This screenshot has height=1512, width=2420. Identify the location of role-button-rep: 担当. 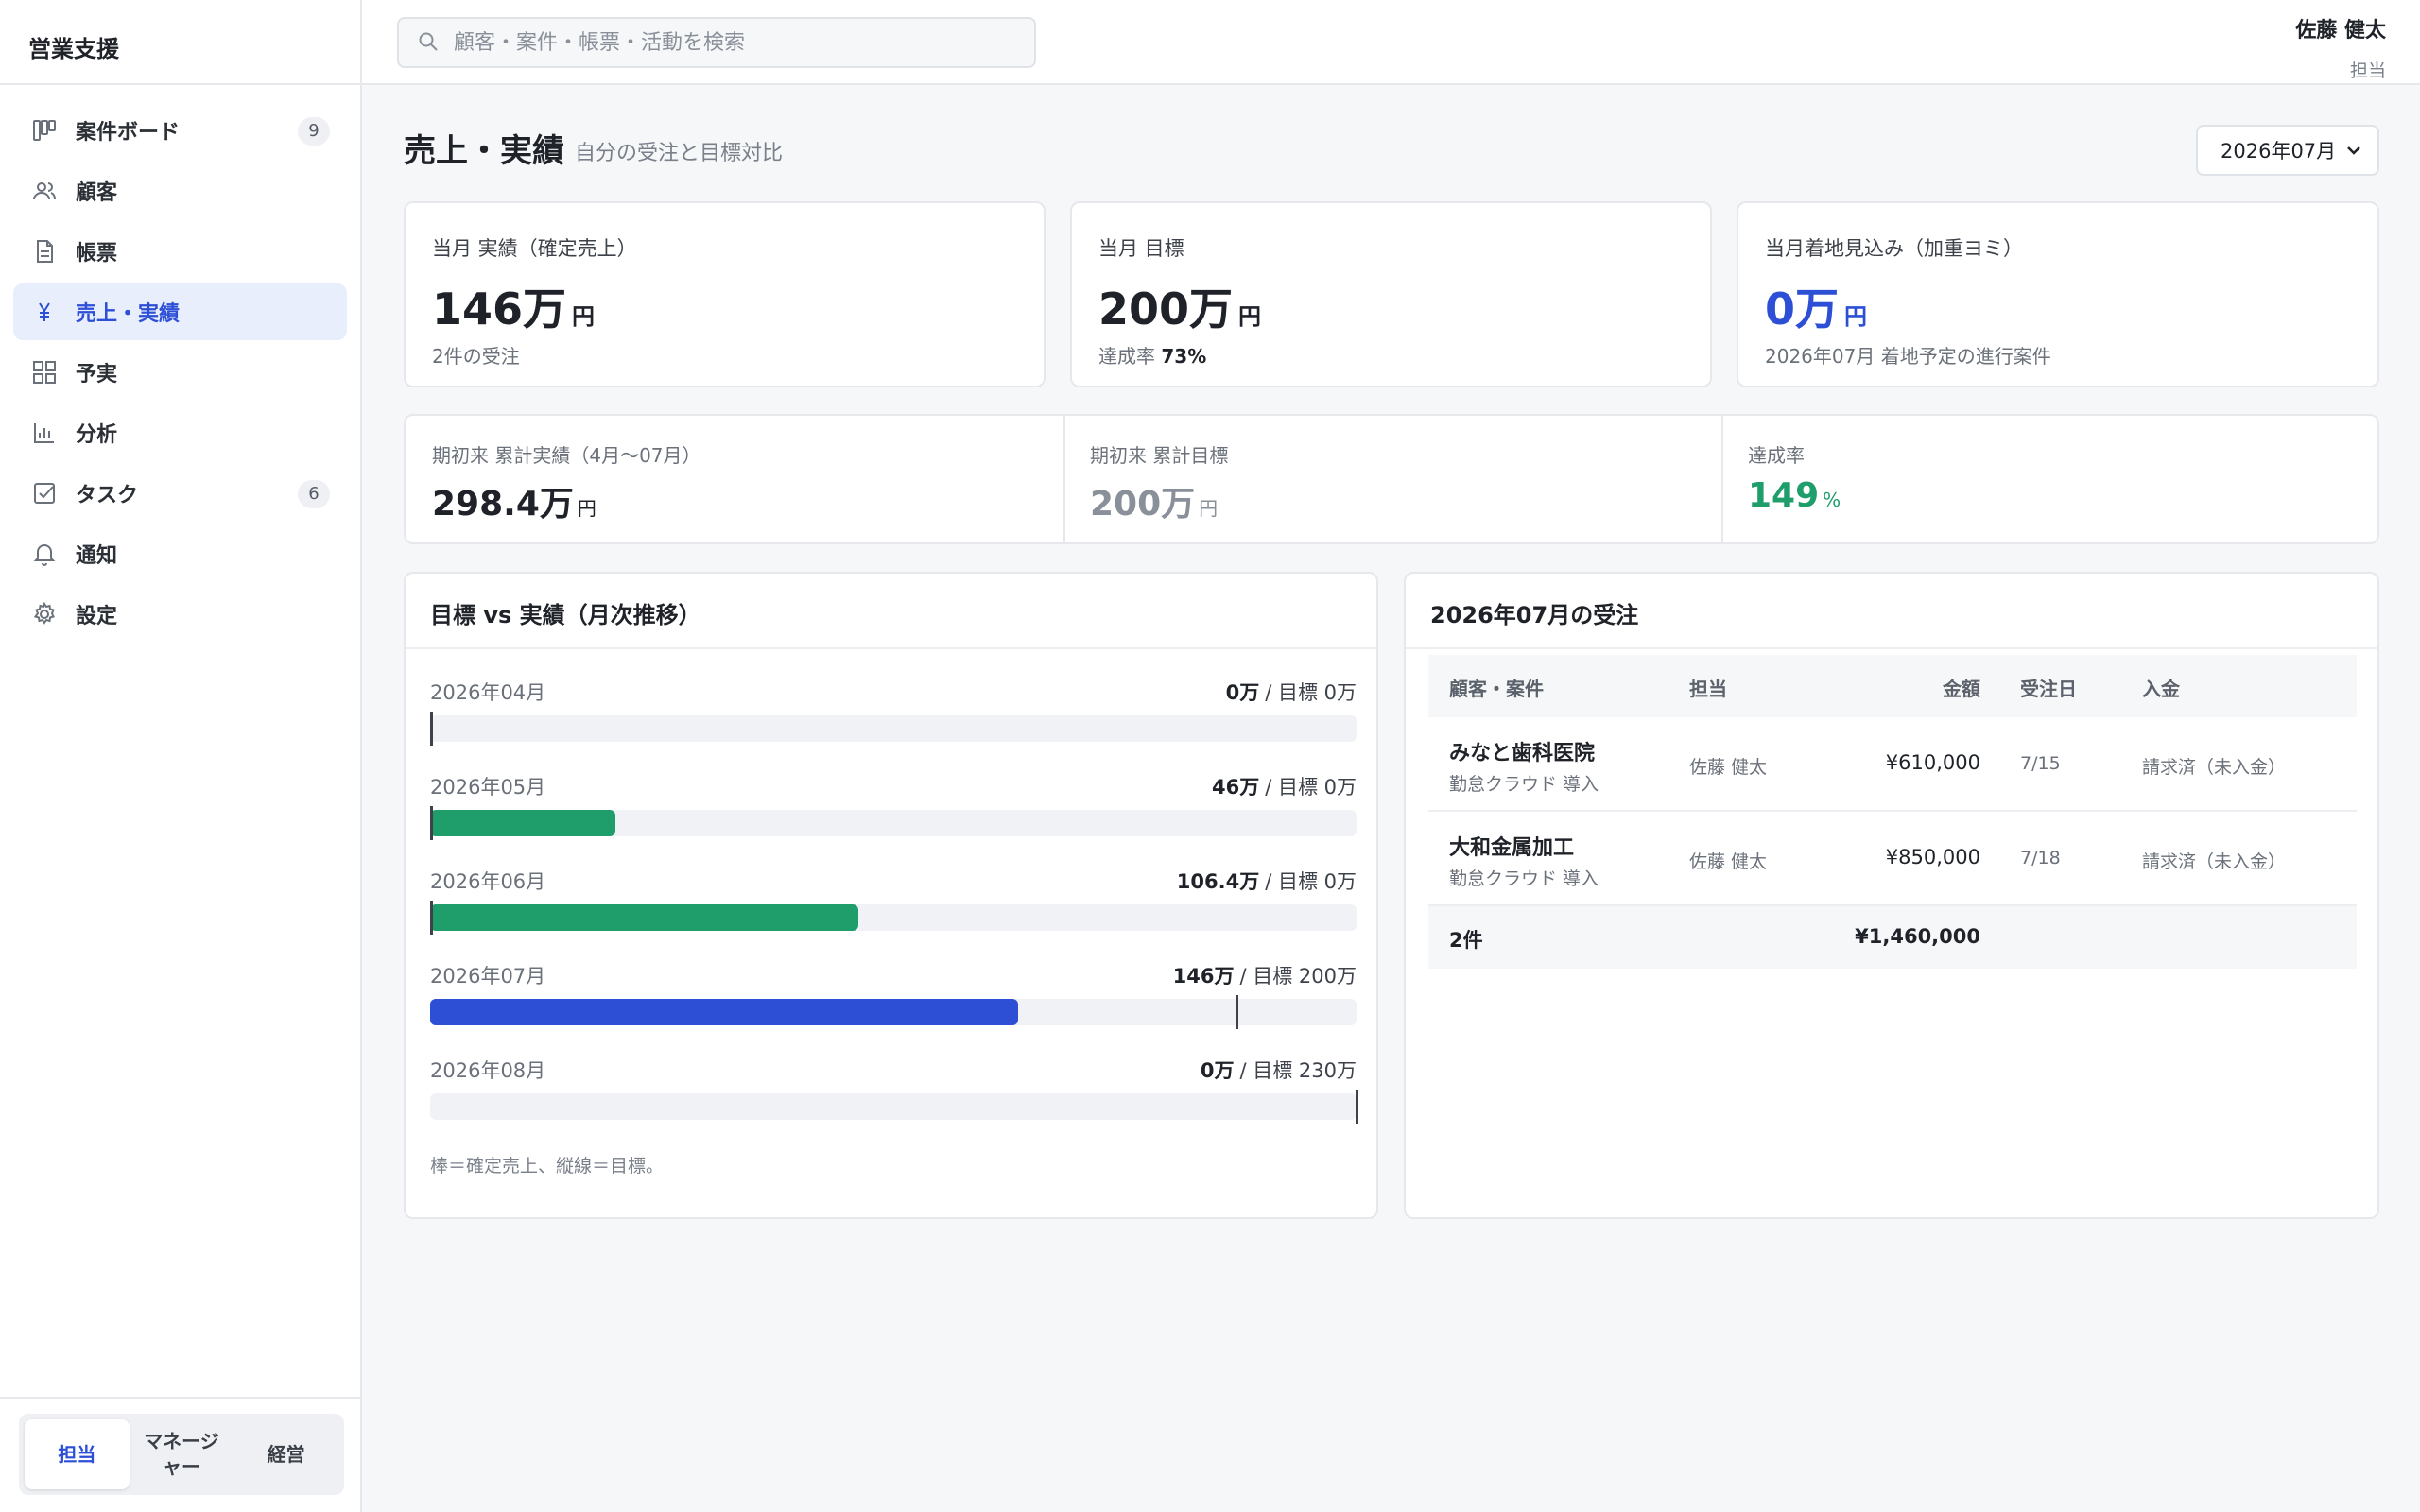
(77, 1454).